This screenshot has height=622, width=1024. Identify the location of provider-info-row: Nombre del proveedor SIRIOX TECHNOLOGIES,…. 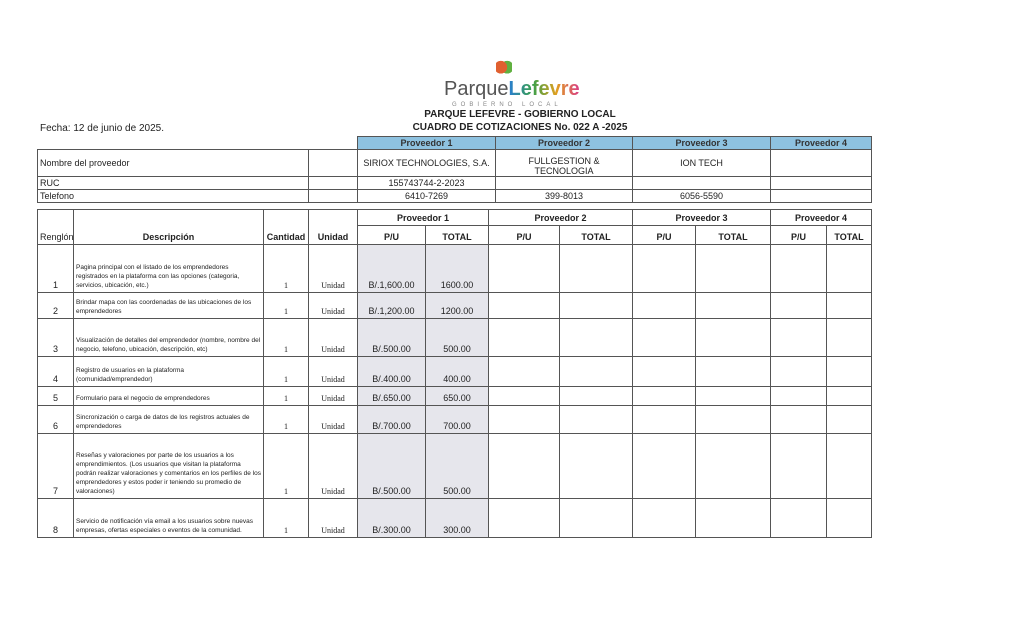
(454, 163).